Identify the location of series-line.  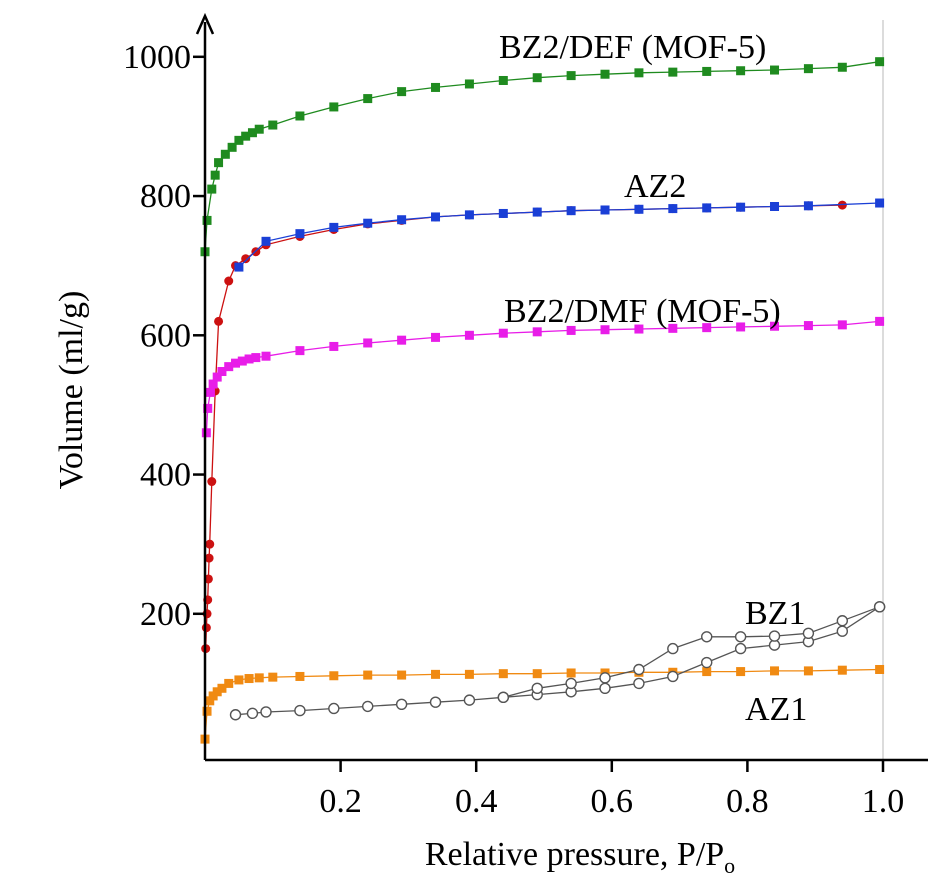
(691, 652).